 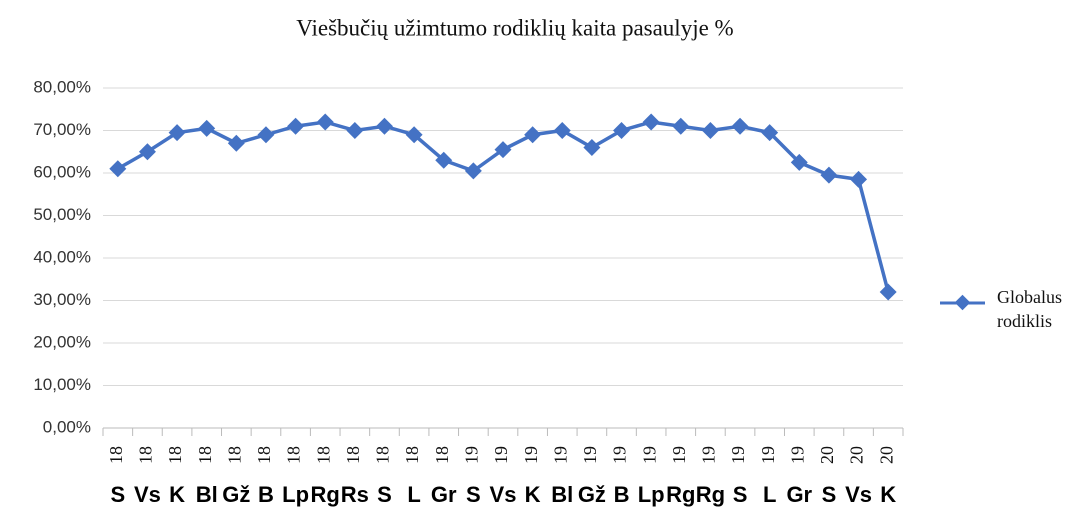 What do you see at coordinates (1029, 309) in the screenshot?
I see `legend-label: Globalus rodiklis` at bounding box center [1029, 309].